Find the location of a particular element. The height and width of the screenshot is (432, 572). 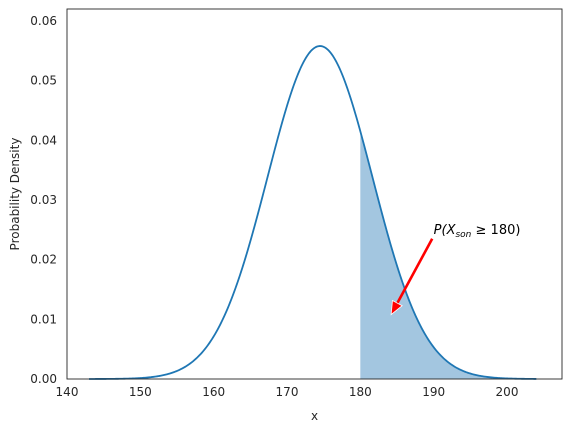

x-tick-label: 200 is located at coordinates (507, 392).